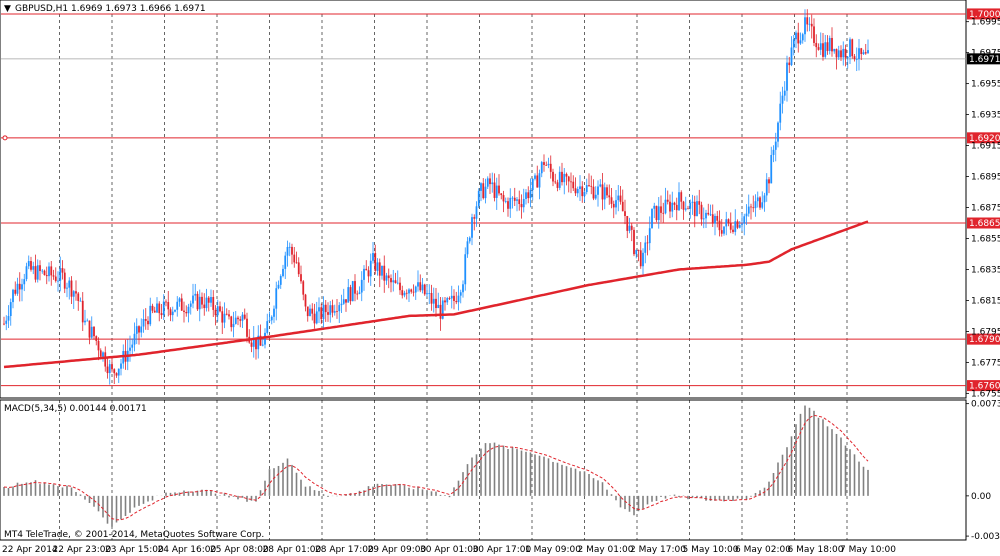 The height and width of the screenshot is (556, 1000). I want to click on time-axis-label: 29 Apr 09:00, so click(397, 550).